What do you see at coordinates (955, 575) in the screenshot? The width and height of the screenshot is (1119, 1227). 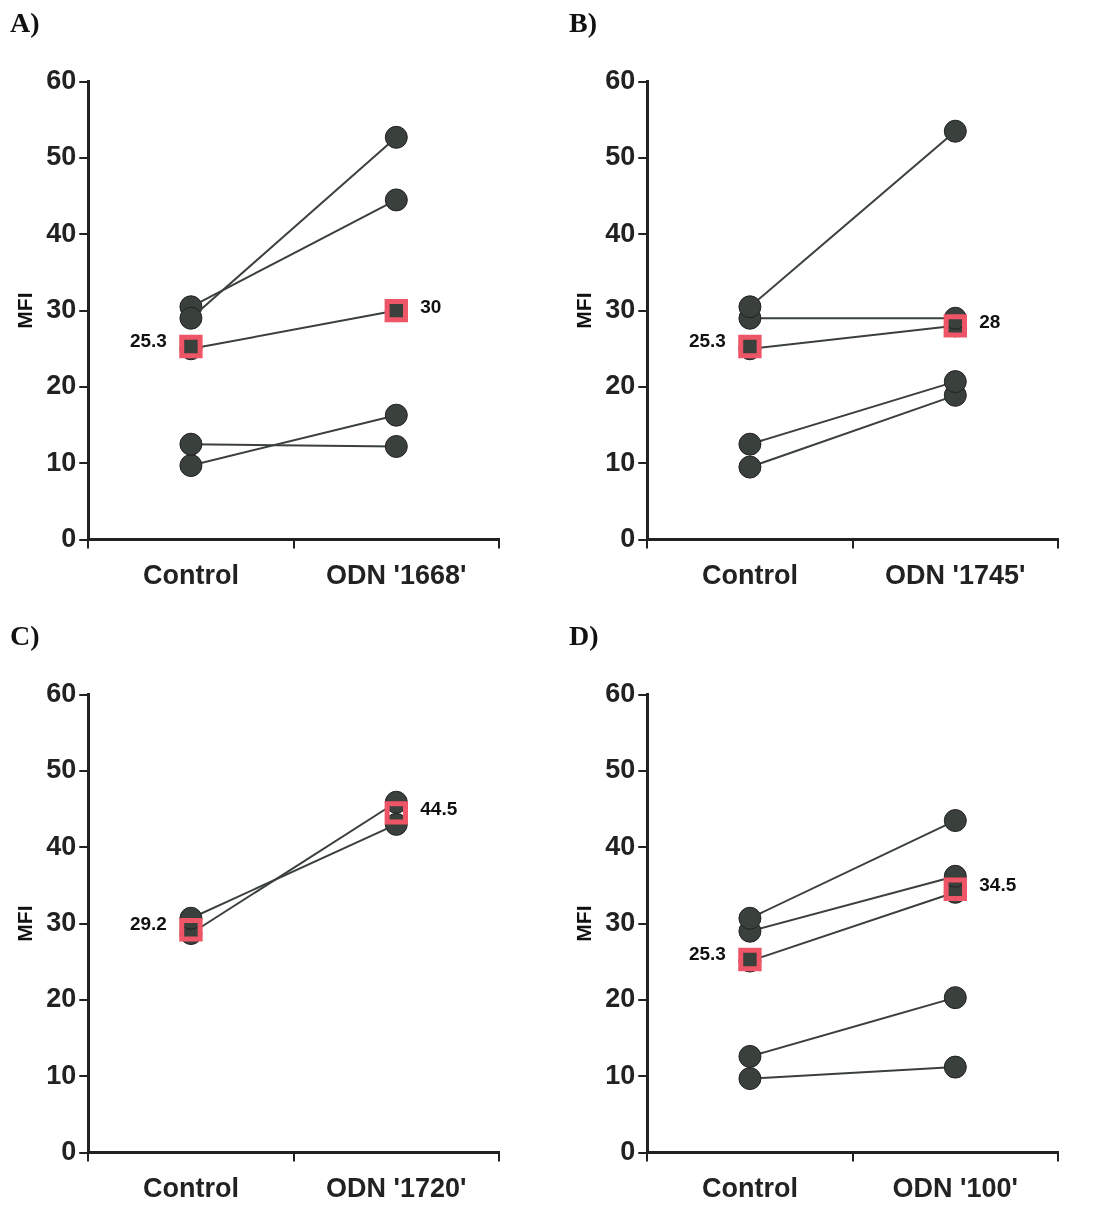 I see `x-tick-label: ODN '1745'` at bounding box center [955, 575].